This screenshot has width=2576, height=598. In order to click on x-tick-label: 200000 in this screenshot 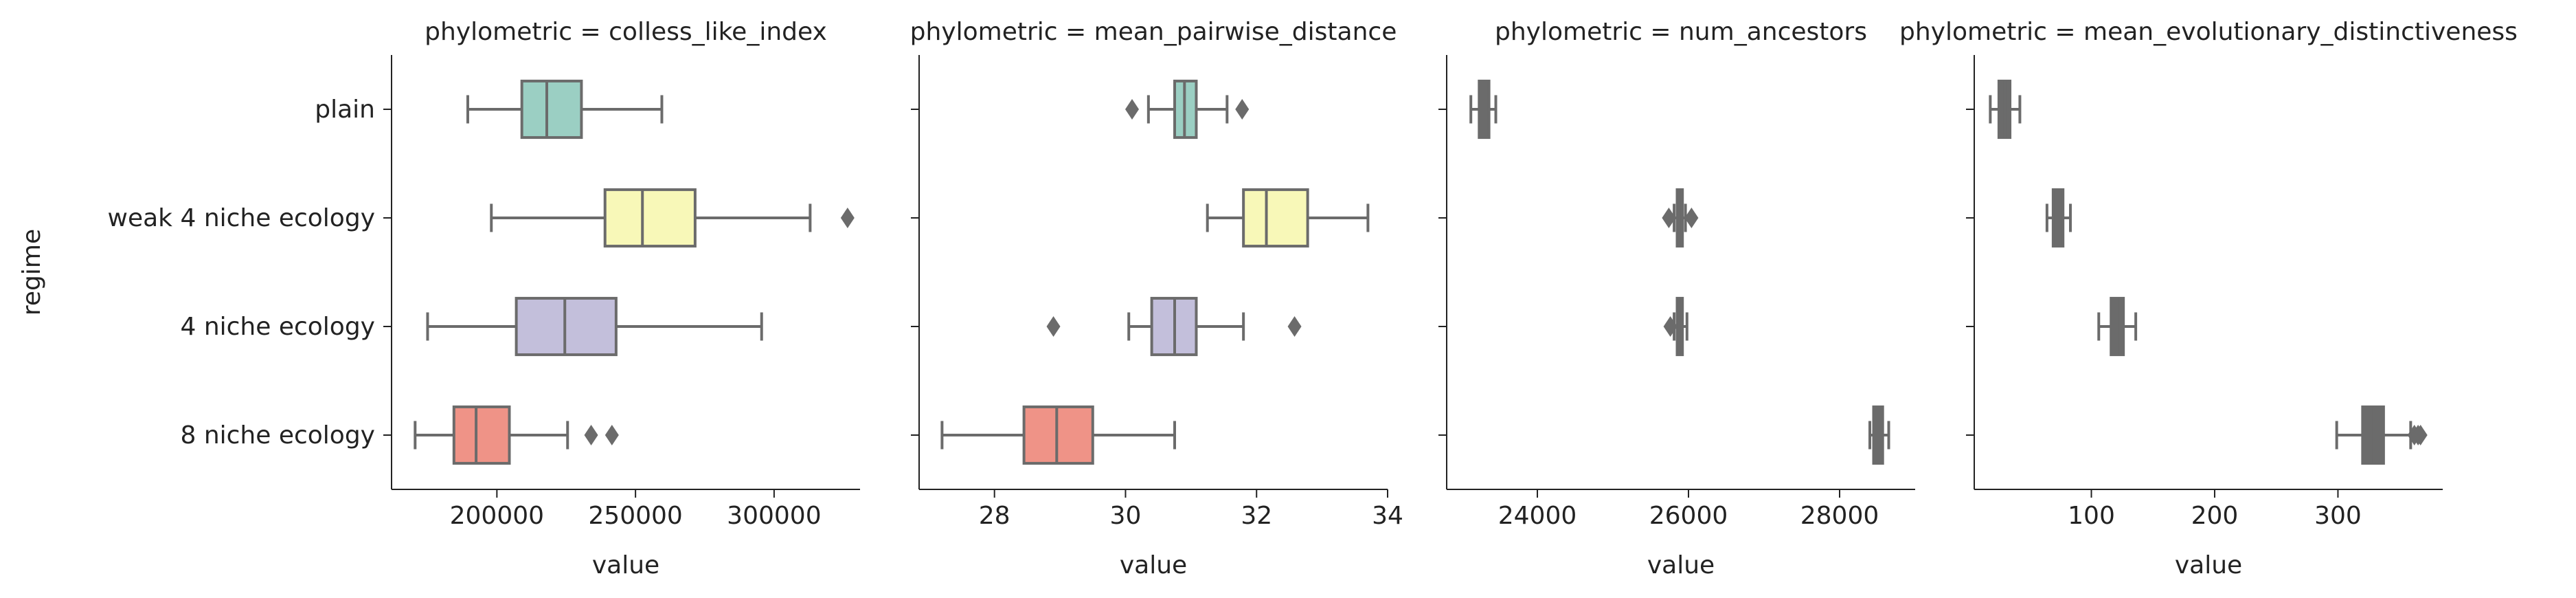, I will do `click(497, 516)`.